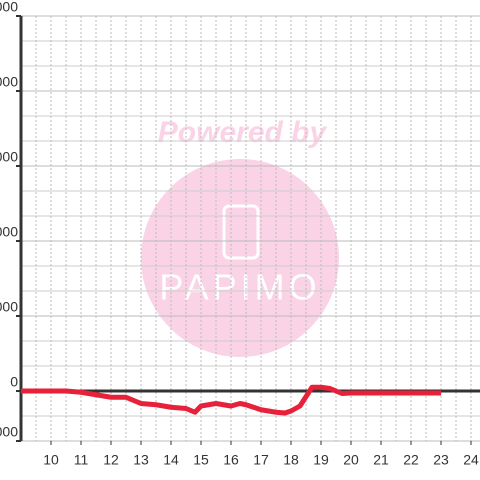 The image size is (480, 480). Describe the element at coordinates (231, 460) in the screenshot. I see `x-tick-label: 16` at that location.